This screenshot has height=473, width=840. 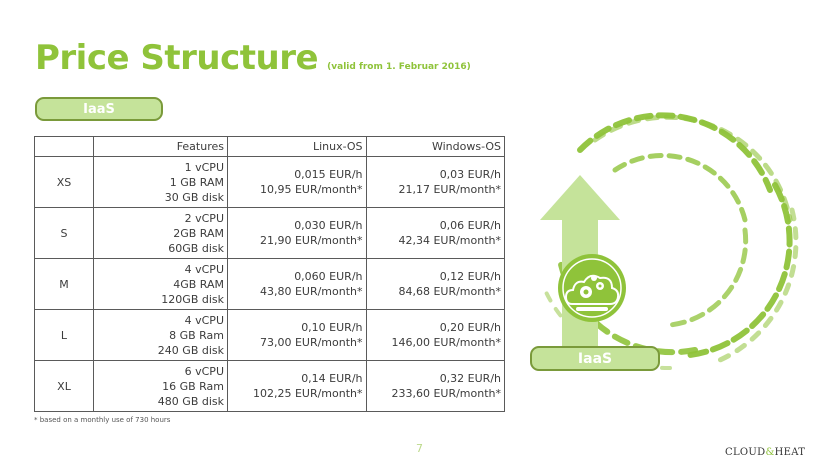 What do you see at coordinates (297, 284) in the screenshot?
I see `linux-price-cell: 0,060 EUR/h 43,80 EUR/month*` at bounding box center [297, 284].